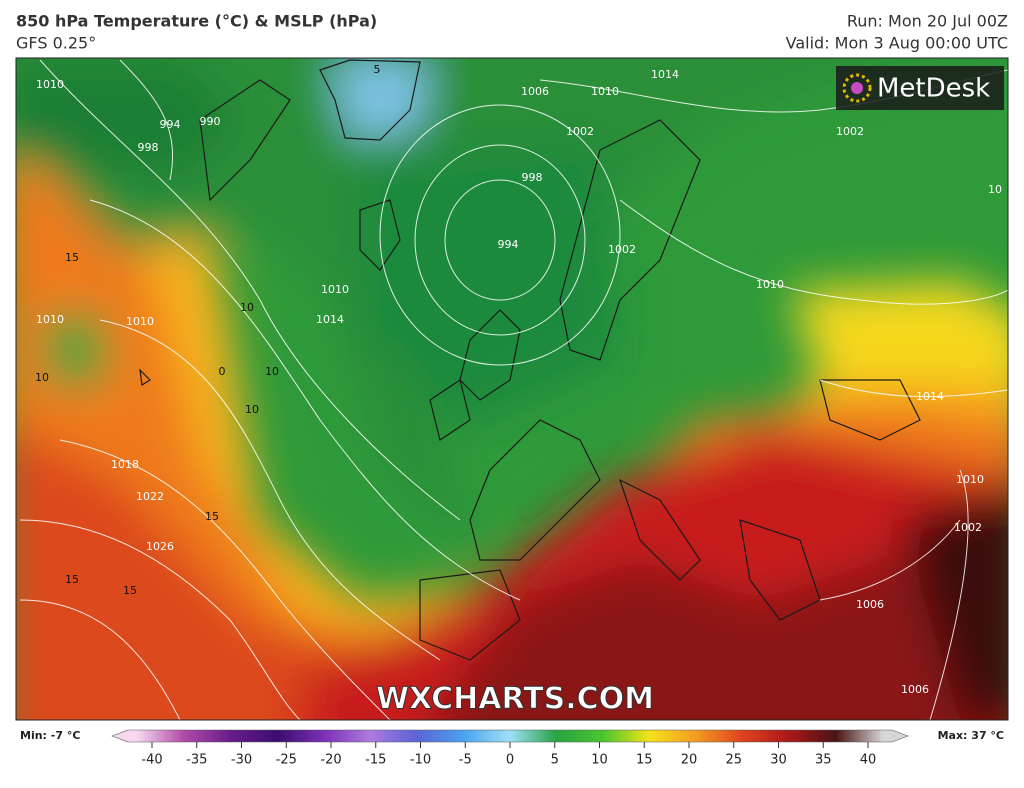 Image resolution: width=1024 pixels, height=788 pixels. Describe the element at coordinates (286, 760) in the screenshot. I see `colorbar-tick-label: -25` at that location.